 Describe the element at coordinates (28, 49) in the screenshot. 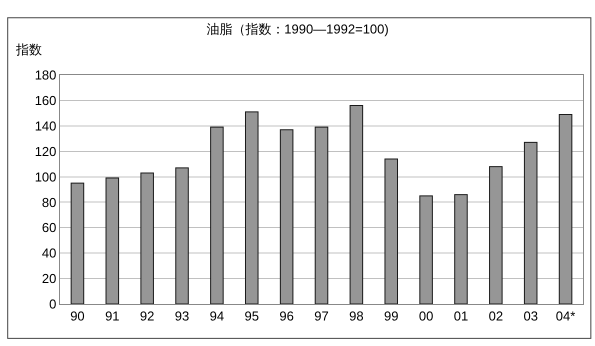

I see `y-axis-title: 指数` at that location.